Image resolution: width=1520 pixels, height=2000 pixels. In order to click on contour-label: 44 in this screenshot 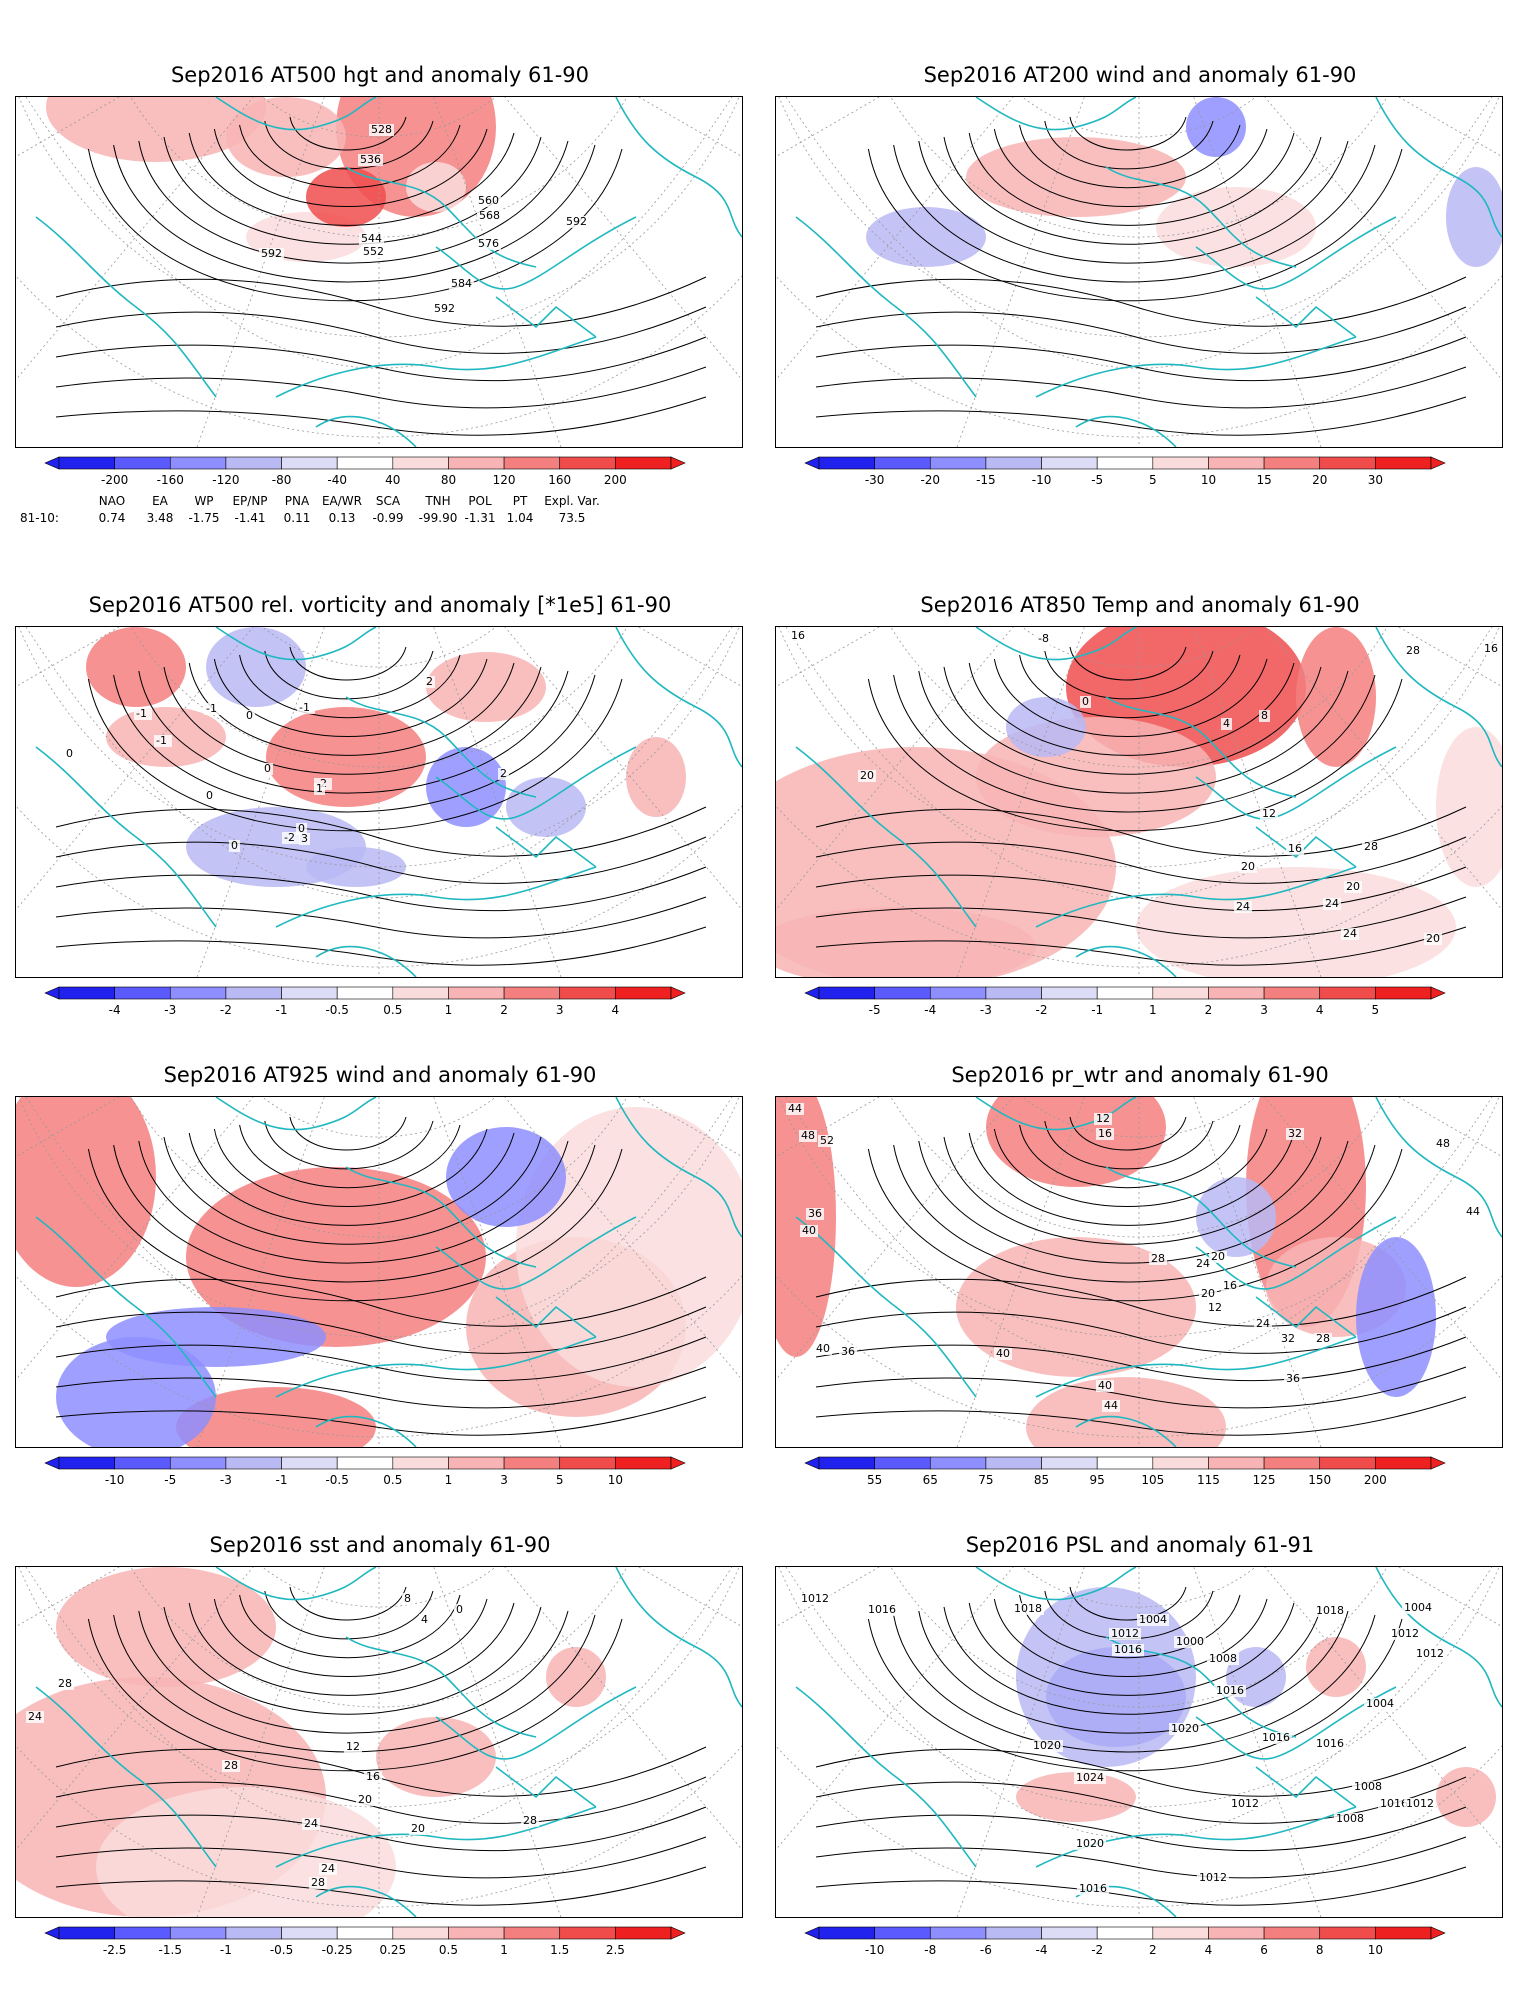, I will do `click(1473, 1211)`.